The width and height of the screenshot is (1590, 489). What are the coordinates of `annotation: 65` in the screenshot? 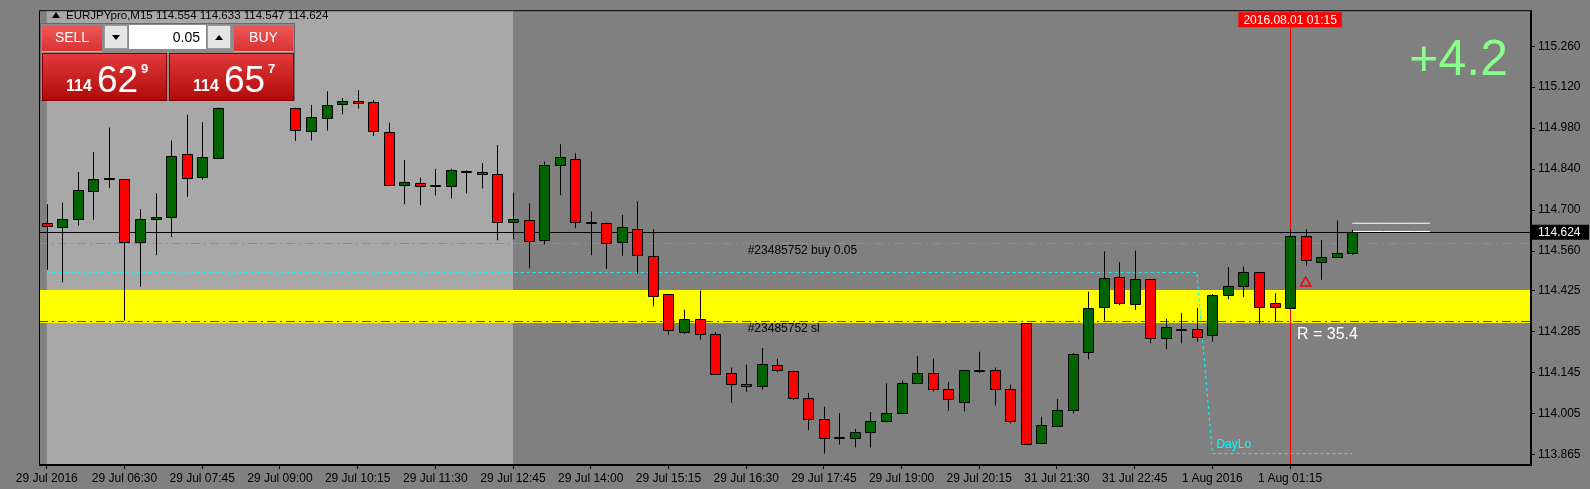 It's located at (245, 79).